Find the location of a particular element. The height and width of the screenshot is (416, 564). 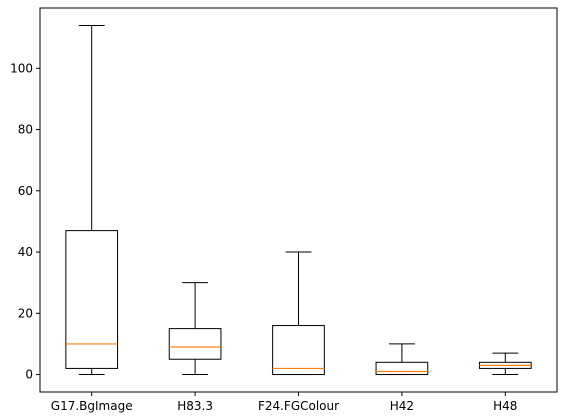

x-tick-label: F24.FGColour is located at coordinates (298, 406).